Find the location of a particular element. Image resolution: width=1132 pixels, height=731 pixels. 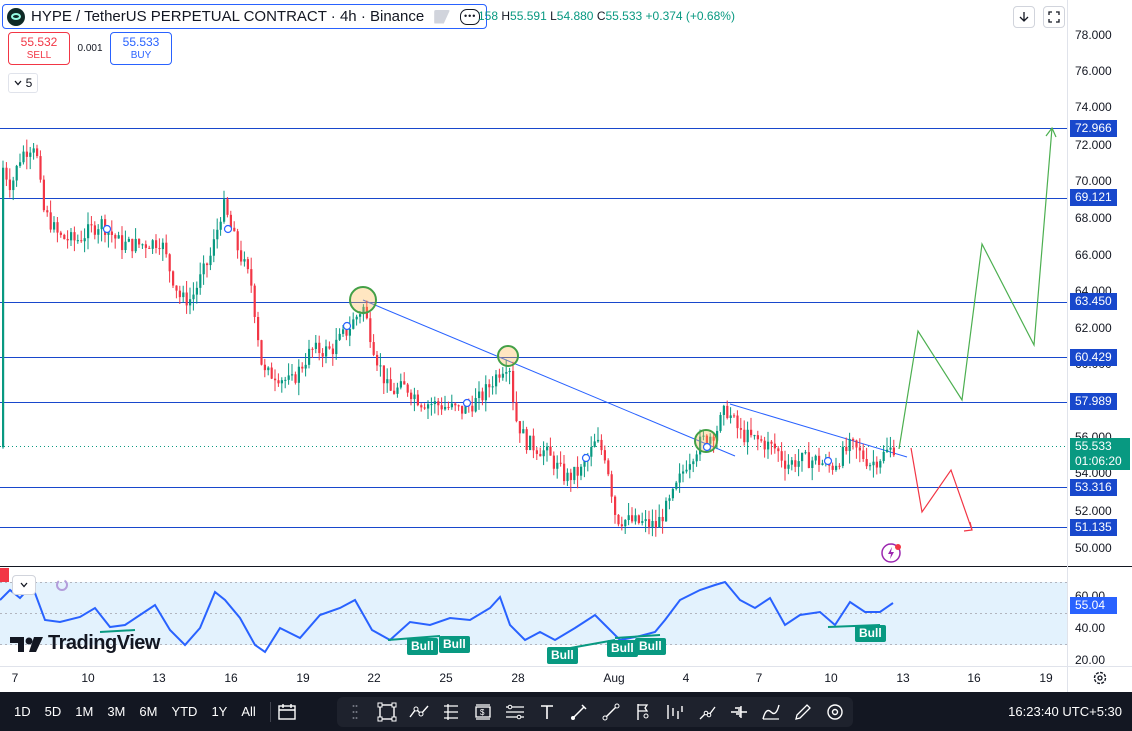

trend-line-icon is located at coordinates (611, 712).